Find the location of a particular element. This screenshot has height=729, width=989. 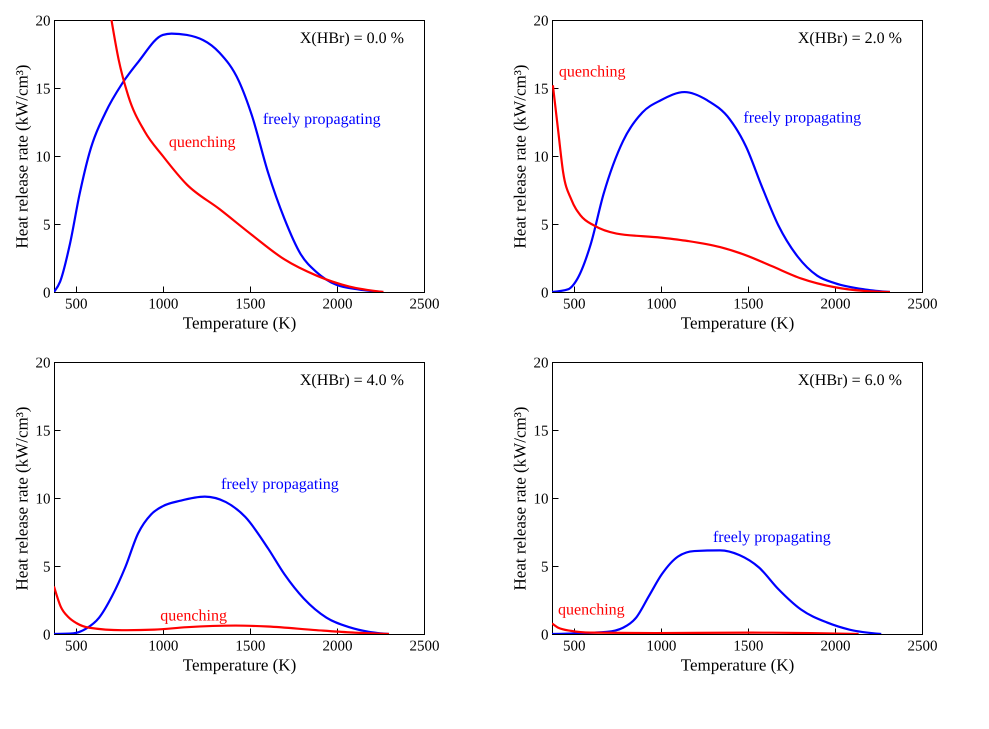

annotation: X(HBr) = 2.0 % is located at coordinates (850, 38).